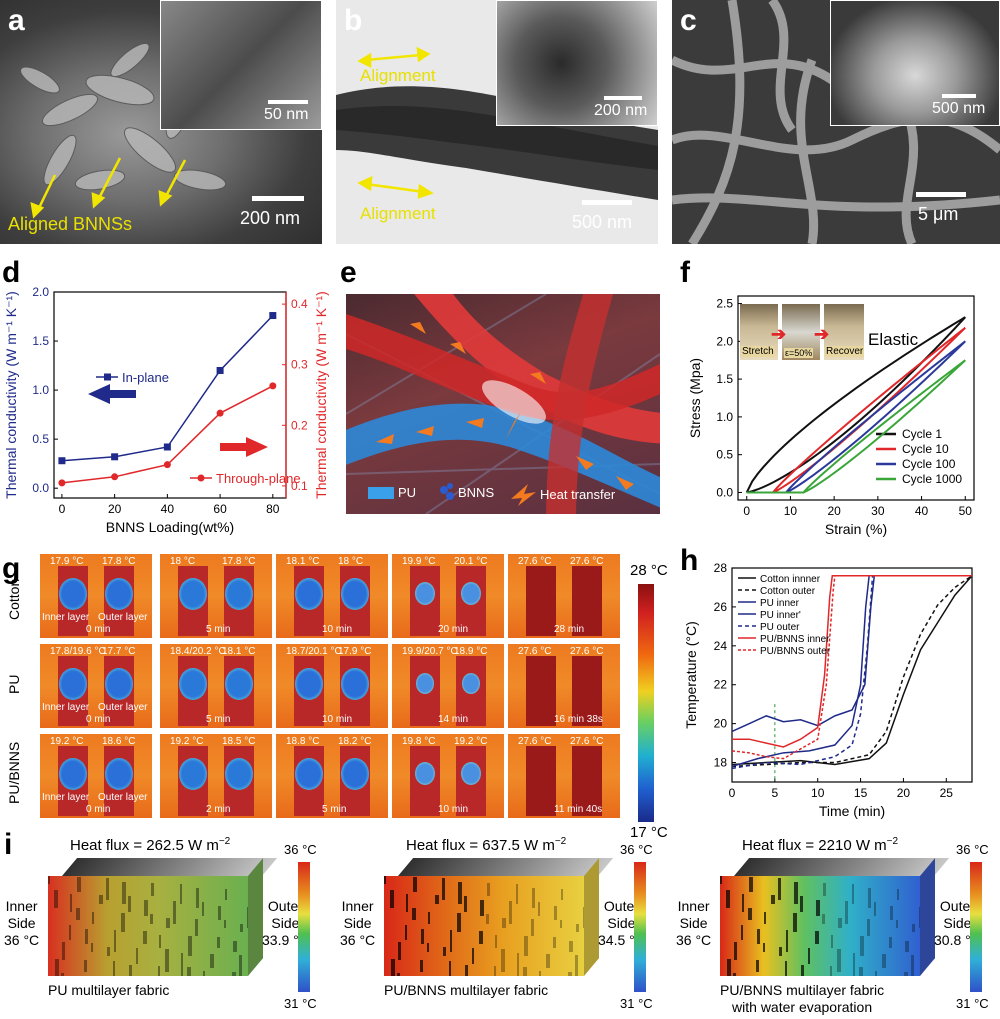 The height and width of the screenshot is (1019, 1000). What do you see at coordinates (621, 923) in the screenshot?
I see `outer-side-label-line: Side` at bounding box center [621, 923].